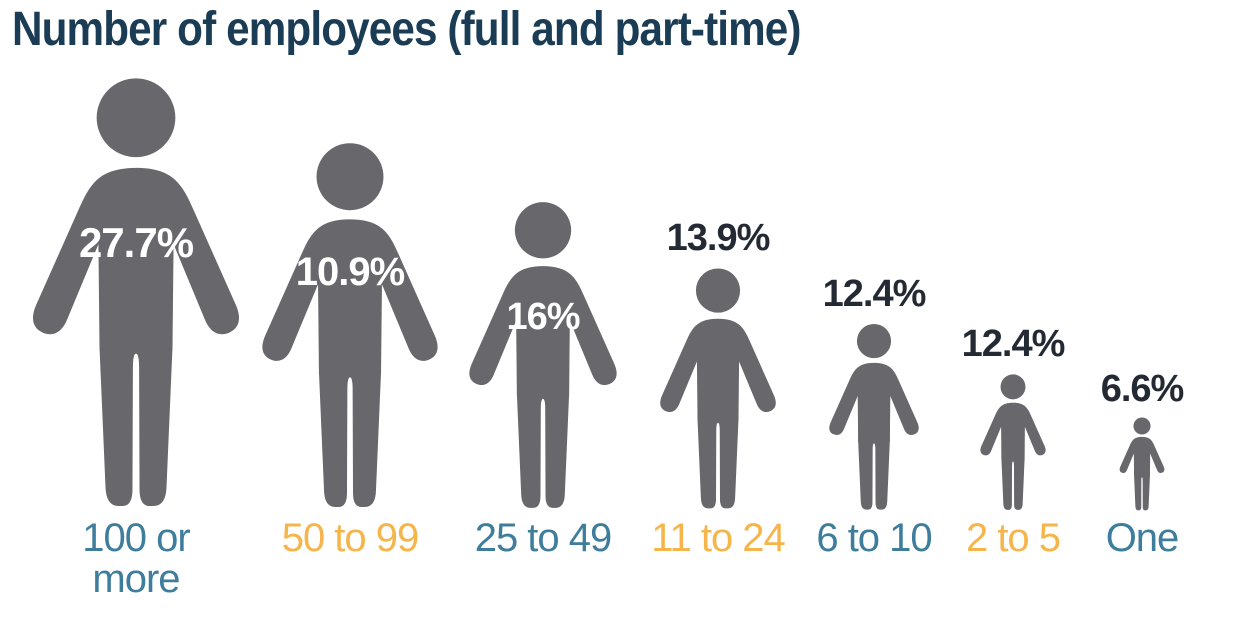 This screenshot has width=1251, height=617. I want to click on category-column-6-to-10: 12.4% 6 to 10, so click(874, 308).